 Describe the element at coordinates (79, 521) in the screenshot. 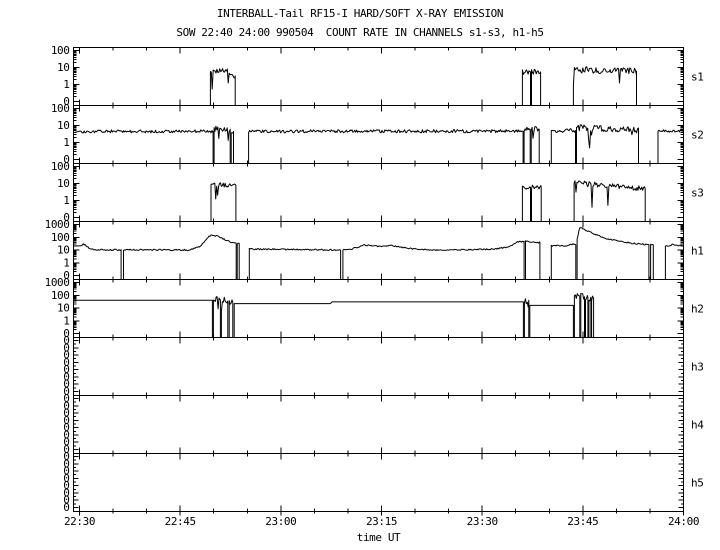

I see `svg-text: 22:30` at that location.